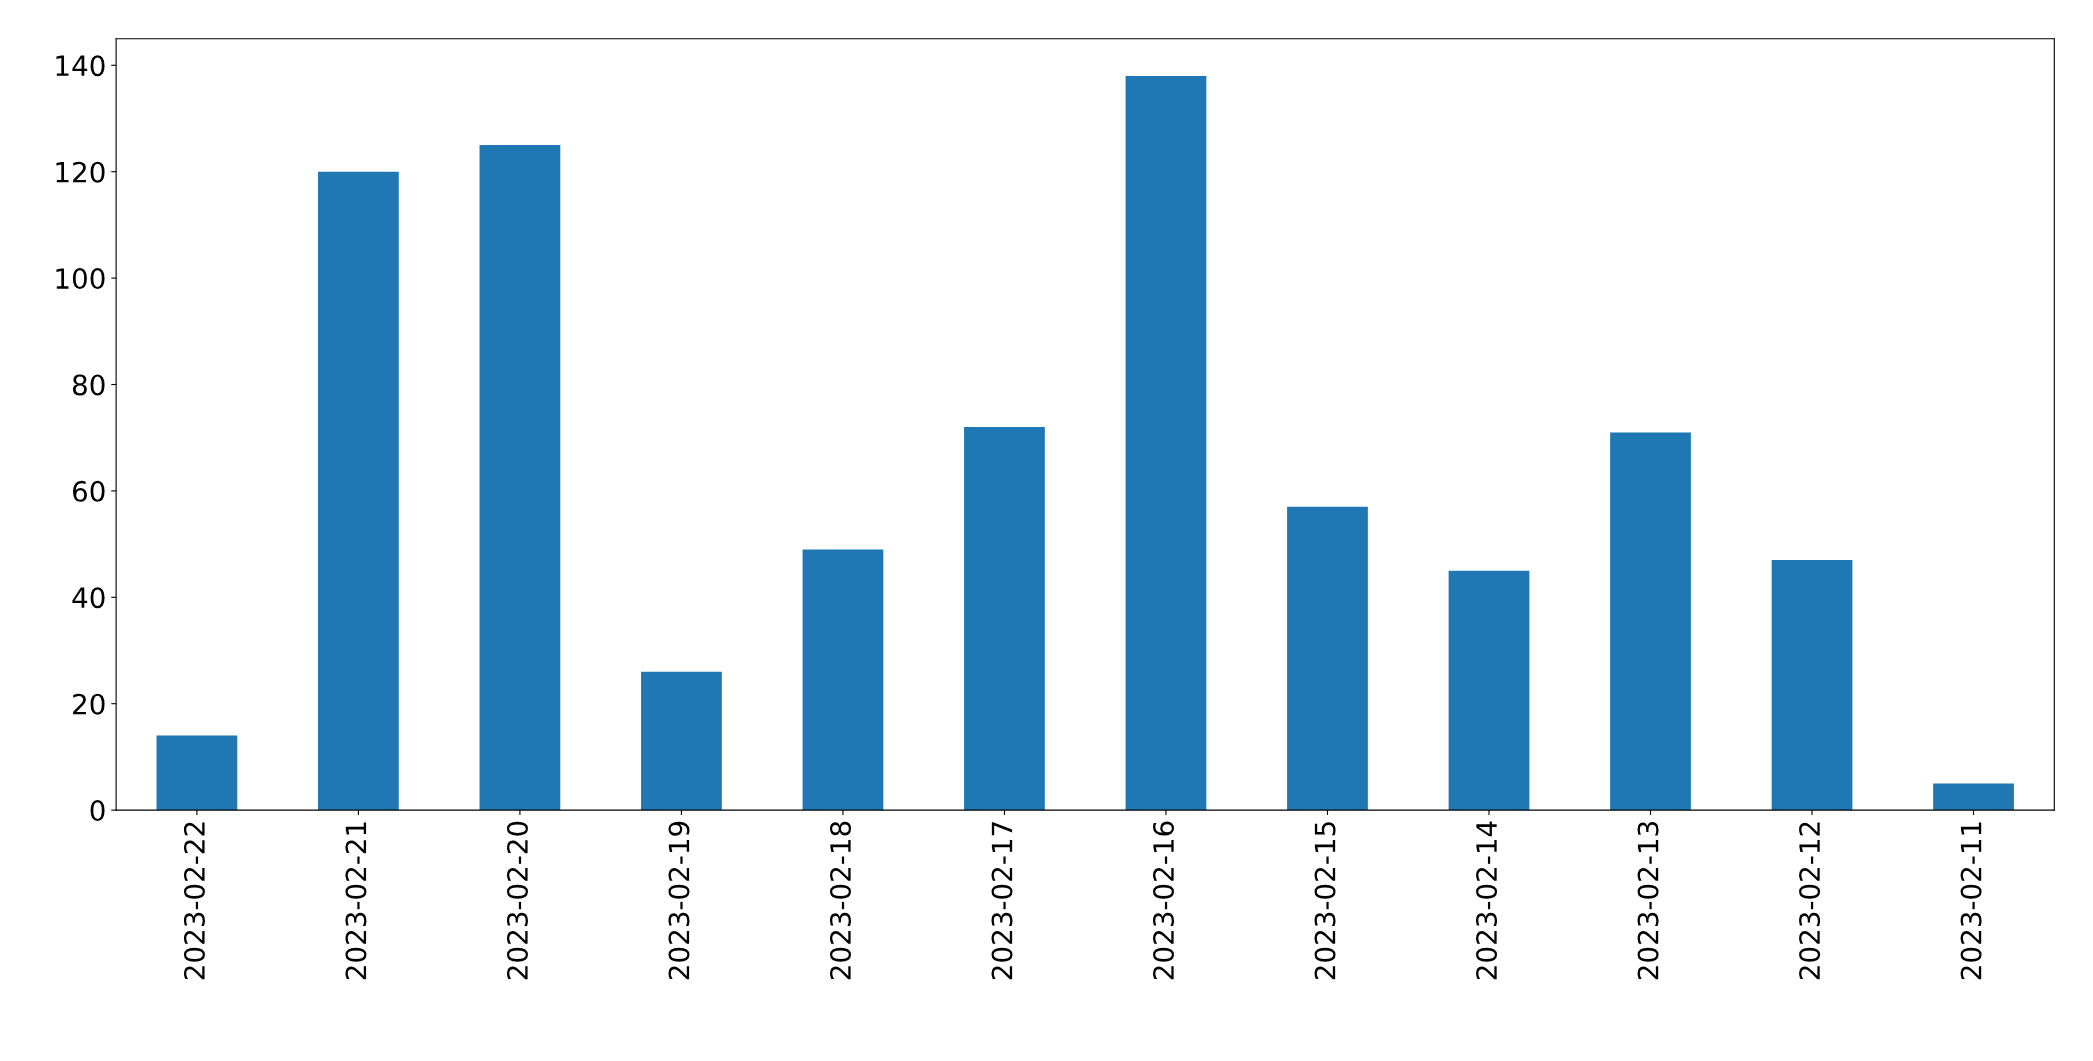 This screenshot has height=1061, width=2093. Describe the element at coordinates (89, 491) in the screenshot. I see `y-tick-label: 60` at that location.